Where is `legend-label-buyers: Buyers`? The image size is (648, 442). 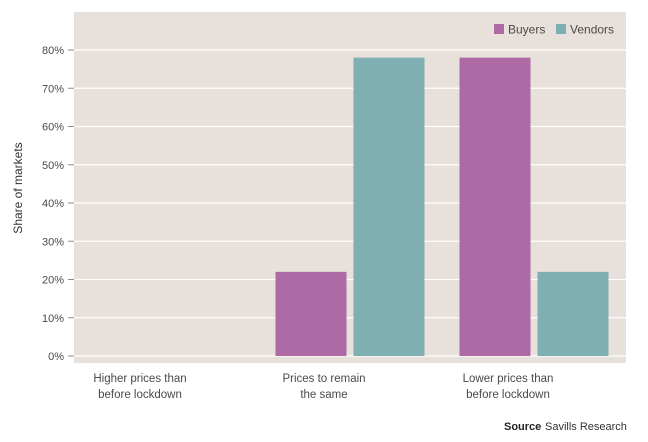
legend-label-buyers: Buyers is located at coordinates (526, 30).